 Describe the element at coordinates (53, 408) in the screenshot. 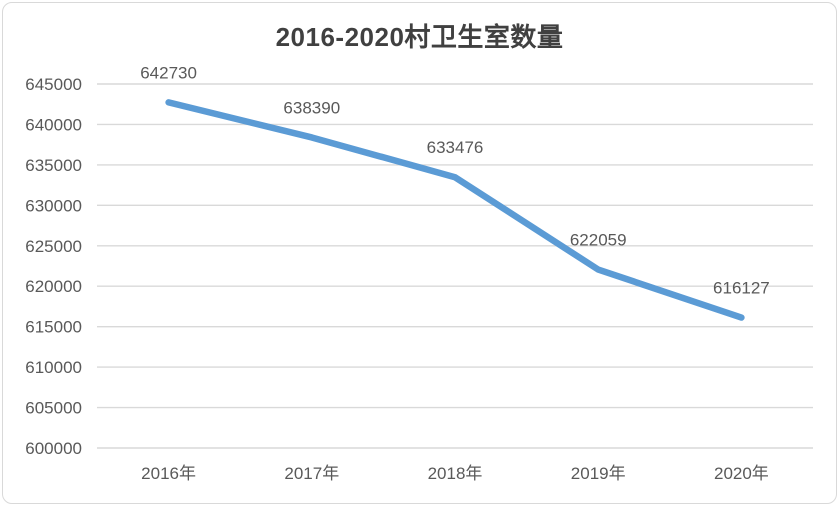

I see `y-axis-tick-label: 605000` at that location.